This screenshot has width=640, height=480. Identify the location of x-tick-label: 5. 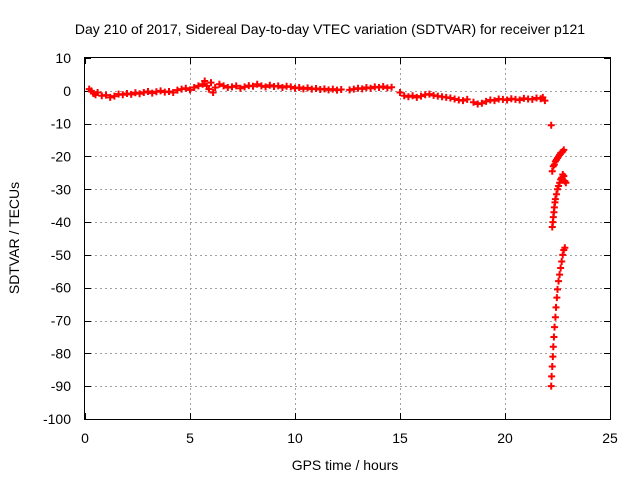
(190, 438).